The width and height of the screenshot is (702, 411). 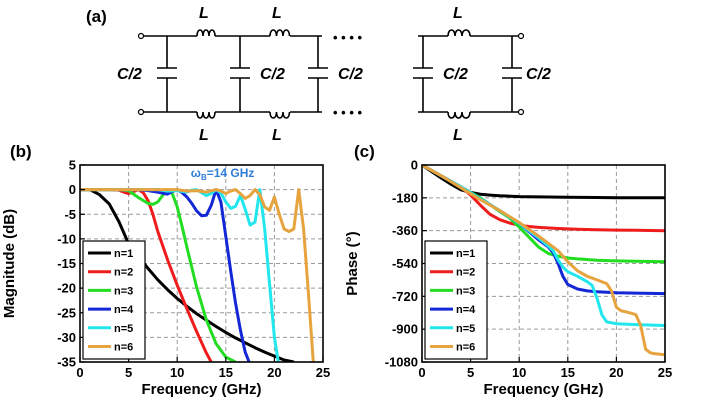 I want to click on y-tick-label: 5, so click(x=72, y=165).